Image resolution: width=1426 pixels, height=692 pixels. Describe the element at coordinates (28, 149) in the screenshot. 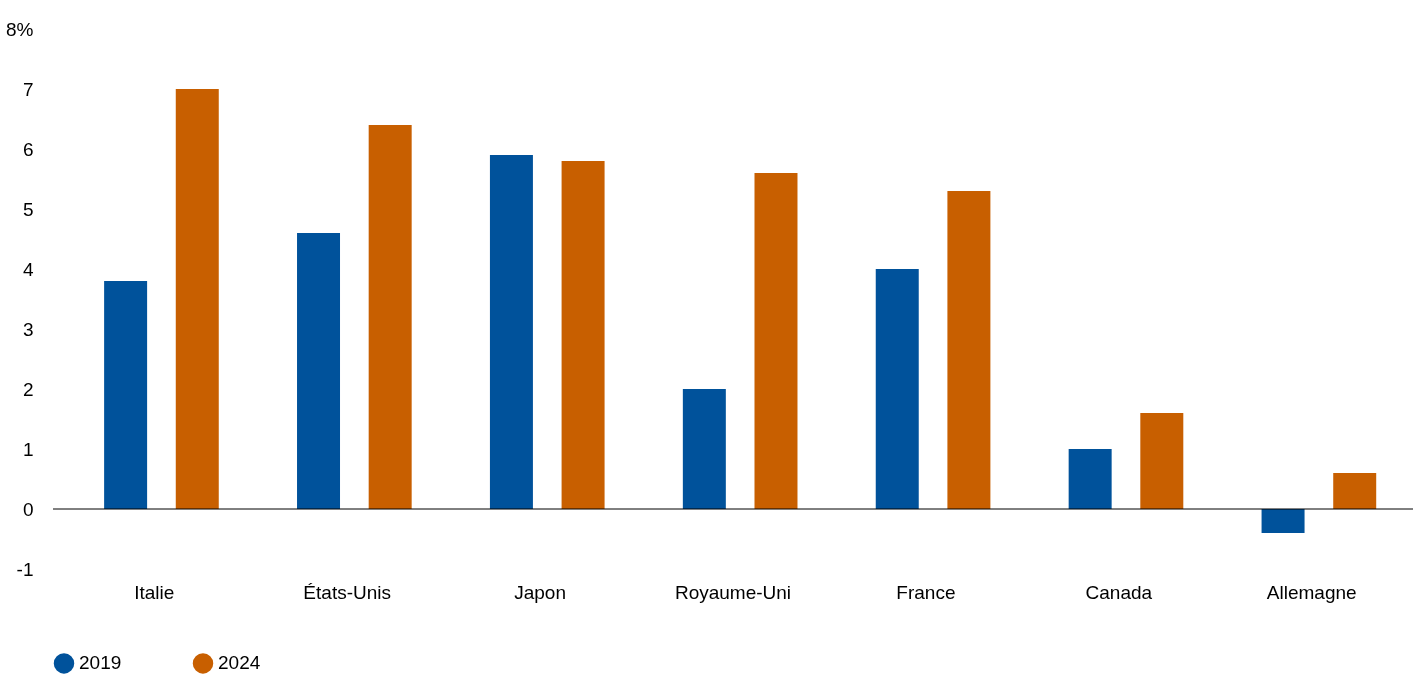

I see `y-tick-label: 6` at that location.